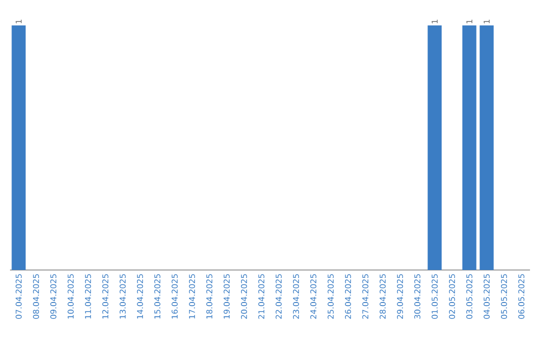 This screenshot has width=540, height=340. Describe the element at coordinates (71, 296) in the screenshot. I see `x-tick-label: 10.04.2025` at that location.